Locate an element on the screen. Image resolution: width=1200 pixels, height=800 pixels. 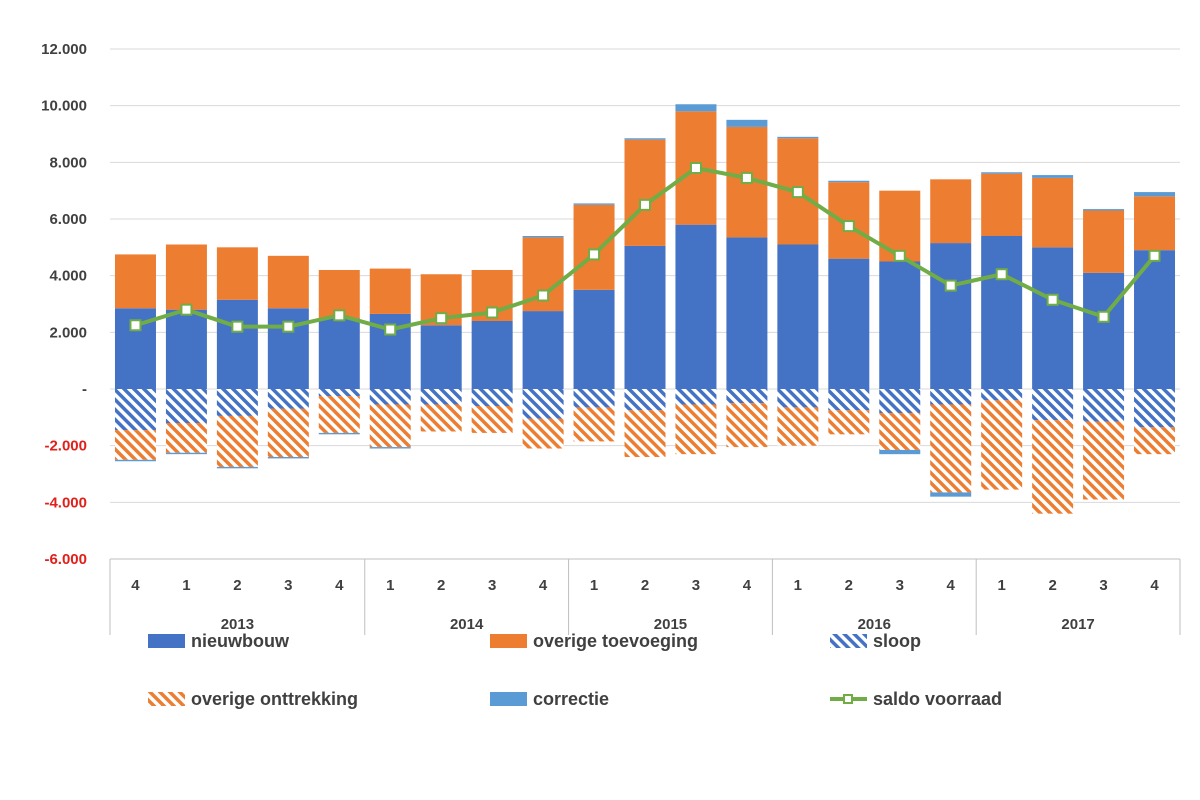
legend-saldo-voorraad-label: saldo voorraad is located at coordinates (937, 699).